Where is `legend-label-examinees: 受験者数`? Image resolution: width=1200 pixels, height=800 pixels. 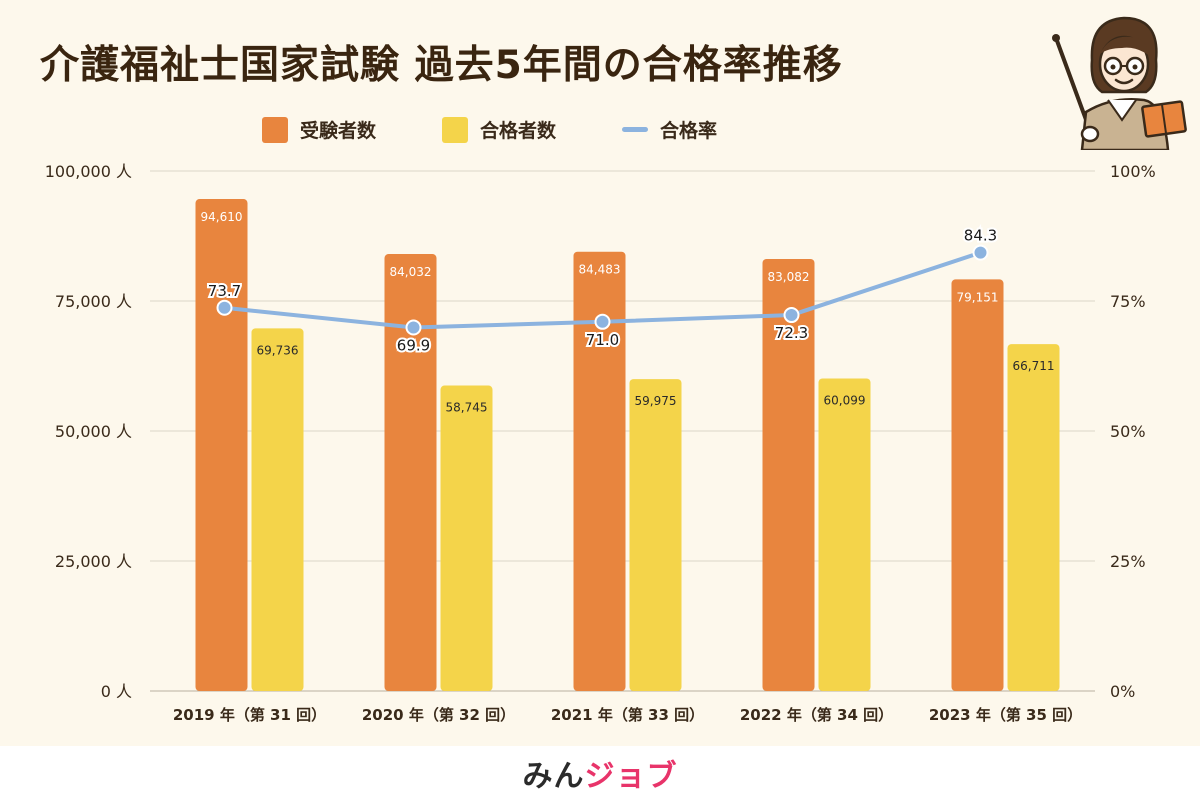
legend-label-examinees: 受験者数 is located at coordinates (338, 131).